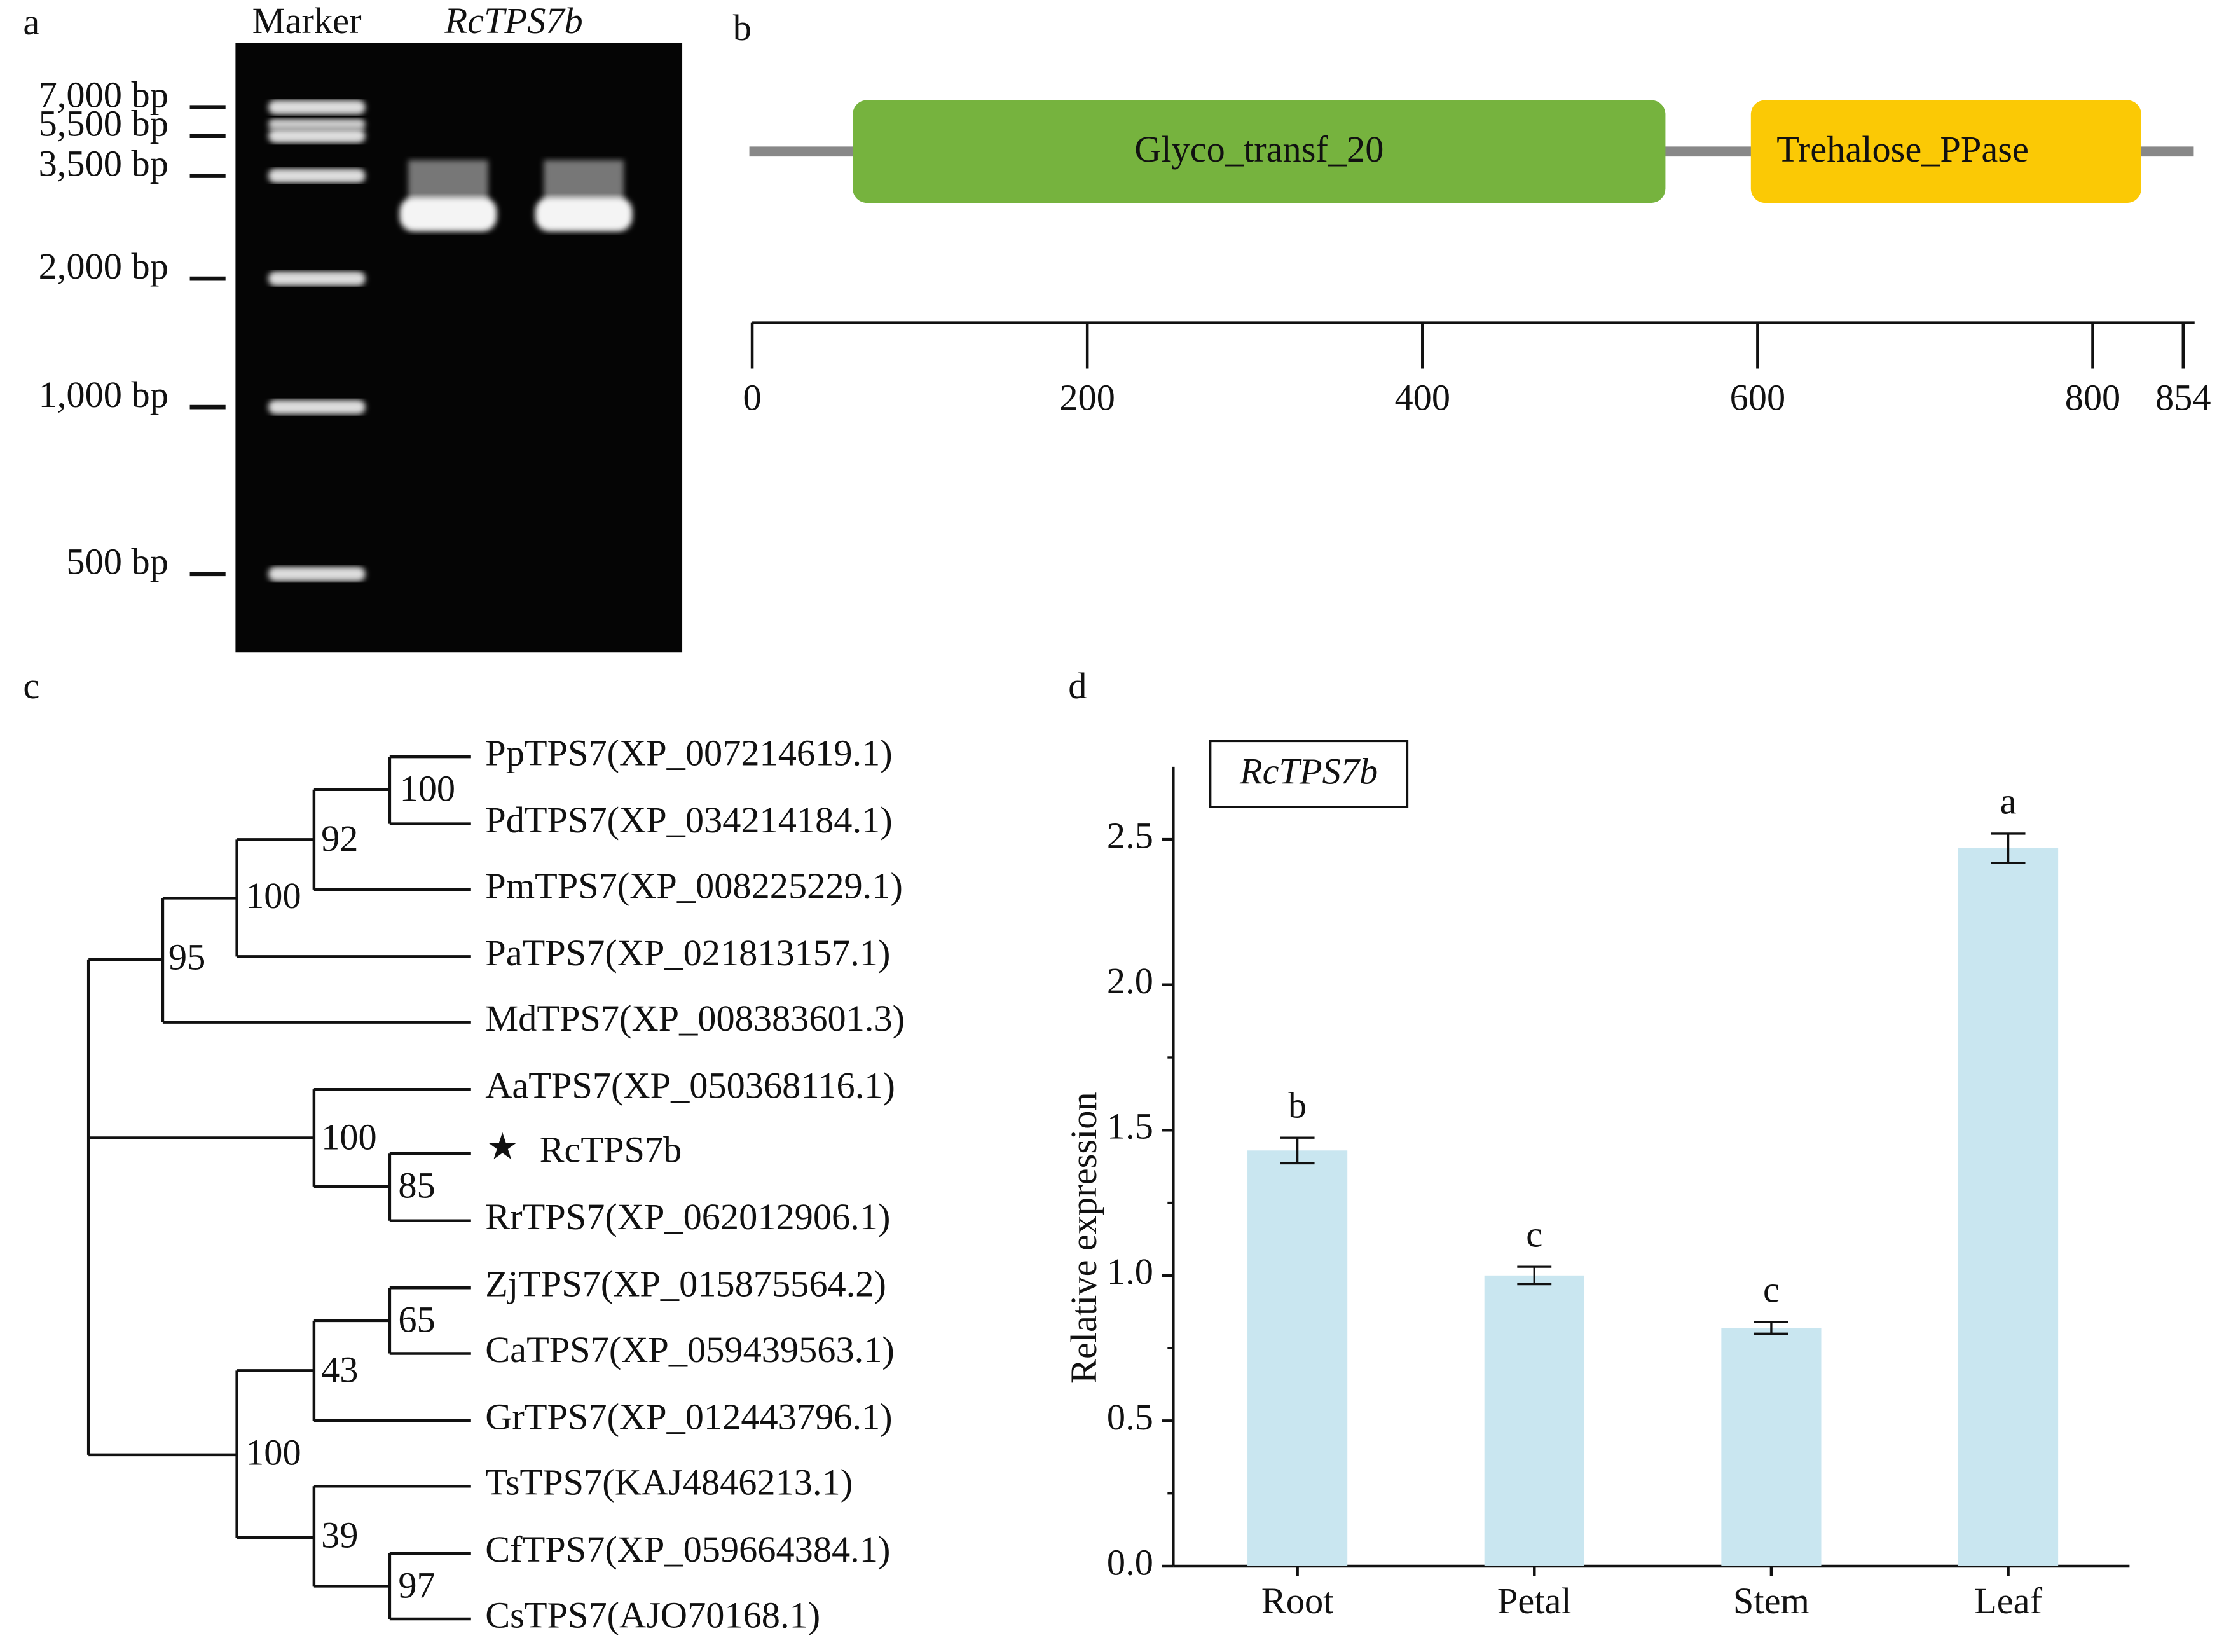  Describe the element at coordinates (1130, 1271) in the screenshot. I see `y-tick-label: 1.0` at that location.